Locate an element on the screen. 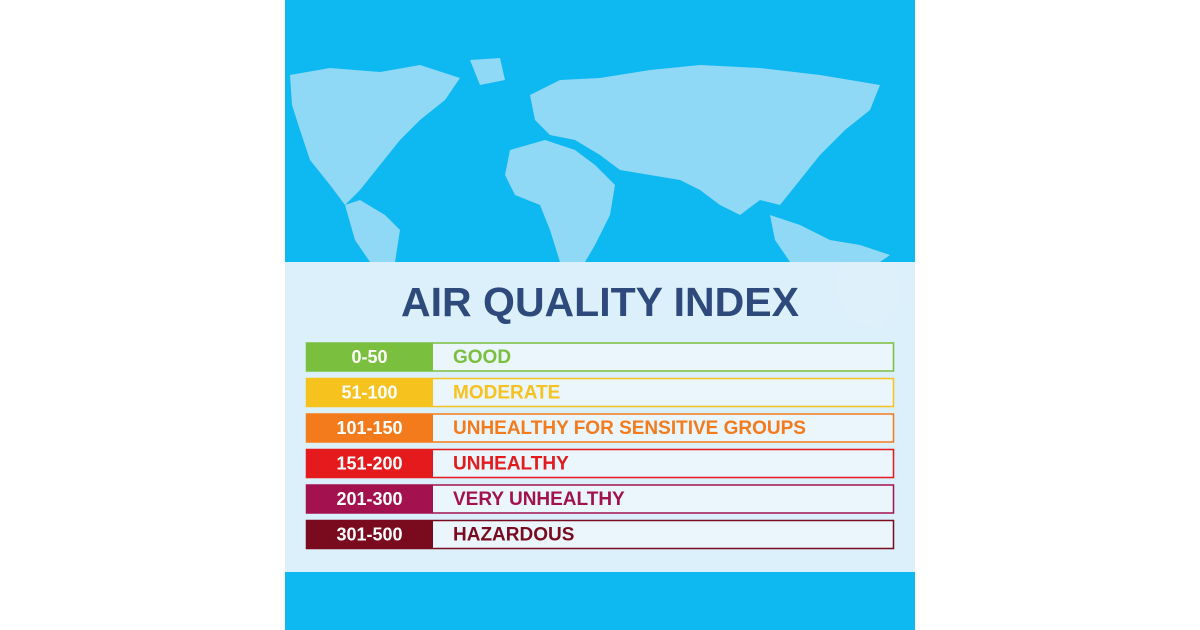  range: 101-150 is located at coordinates (369, 428).